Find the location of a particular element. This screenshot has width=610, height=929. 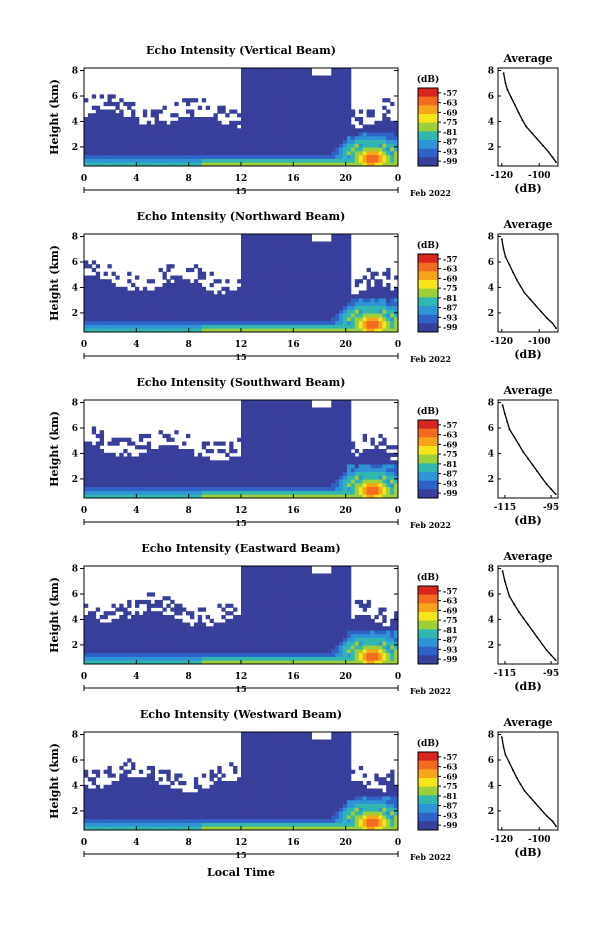

colorbar-tick-label: -99 is located at coordinates (450, 161).